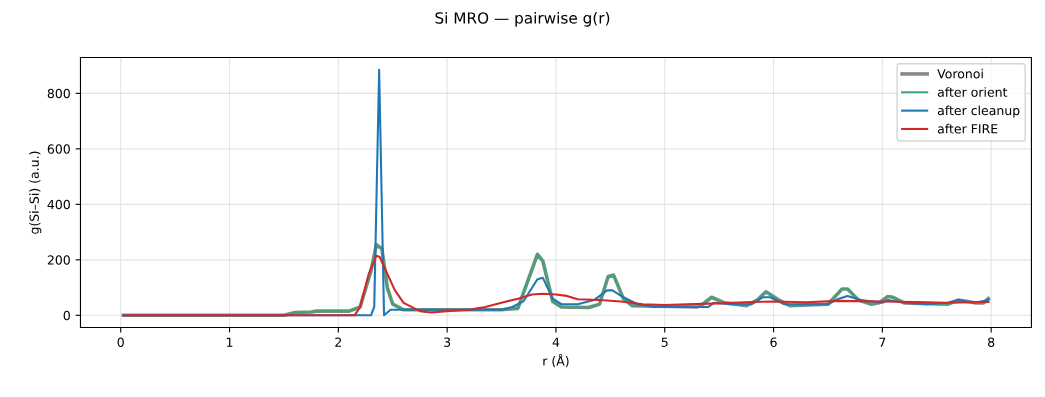 This screenshot has width=1045, height=397. I want to click on x-tick-label: 7, so click(882, 342).